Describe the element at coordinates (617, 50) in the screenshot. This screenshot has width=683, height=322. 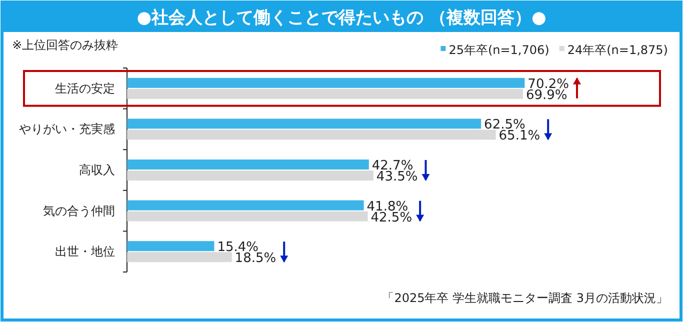
I see `legend-label: 24年卒(n=1,875)` at that location.